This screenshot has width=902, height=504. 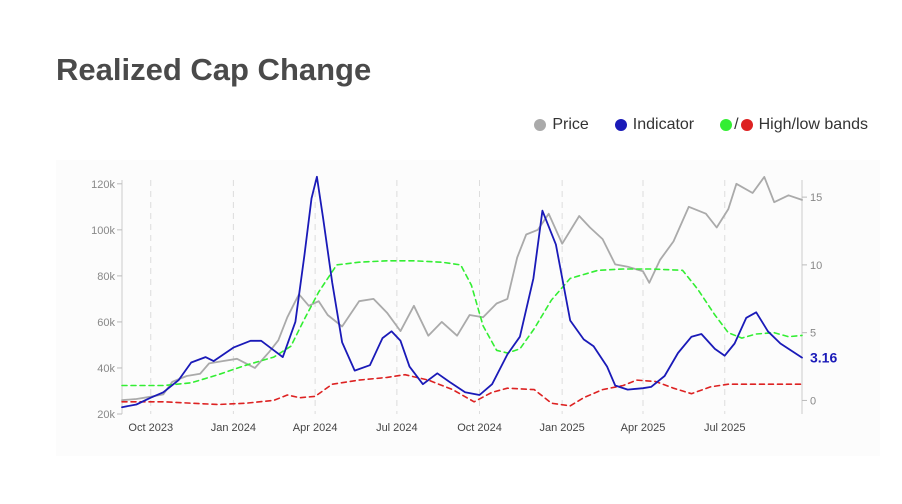 What do you see at coordinates (397, 428) in the screenshot?
I see `x-tick-label: Jul 2024` at bounding box center [397, 428].